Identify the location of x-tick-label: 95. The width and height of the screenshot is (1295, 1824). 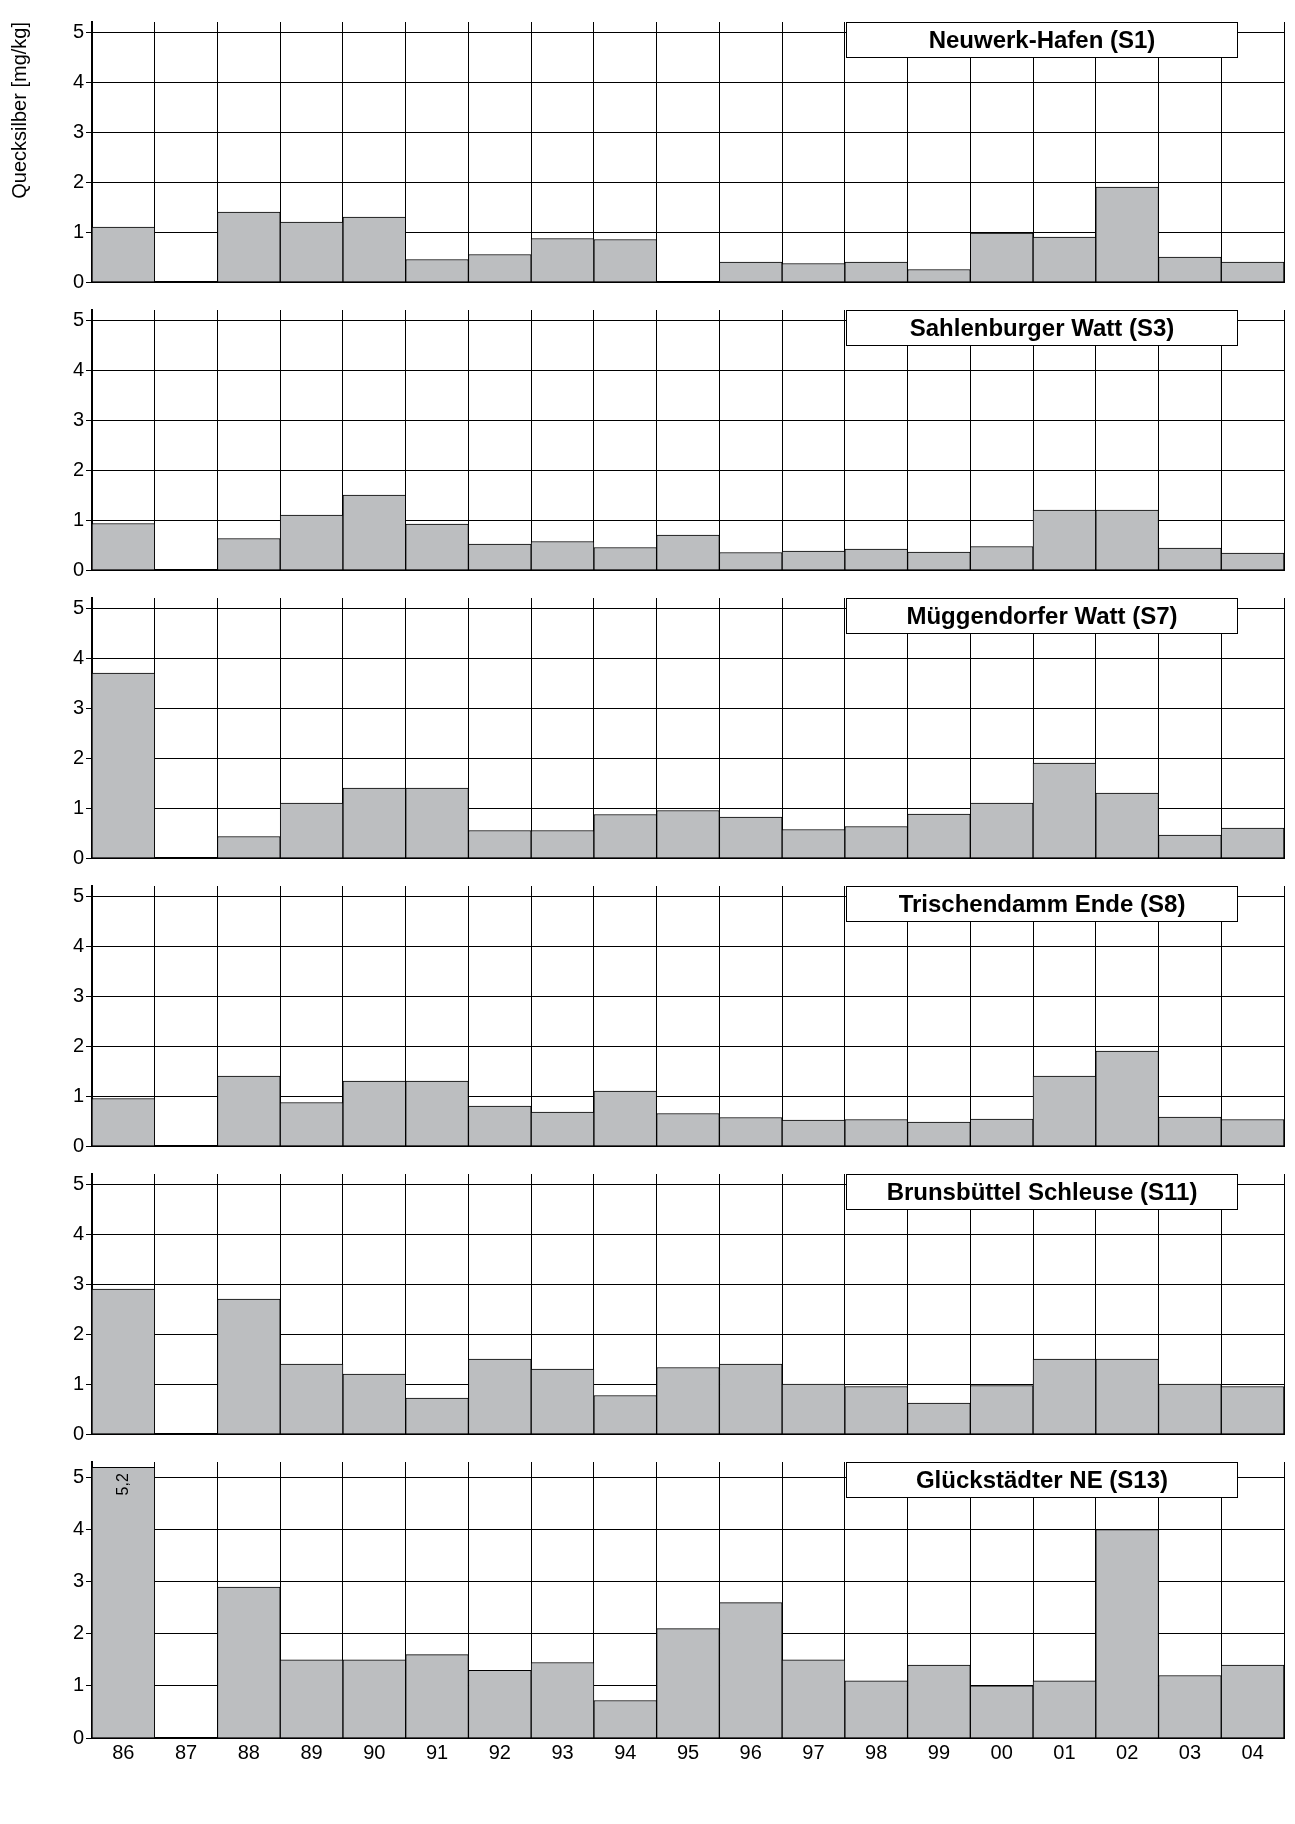
(688, 1751).